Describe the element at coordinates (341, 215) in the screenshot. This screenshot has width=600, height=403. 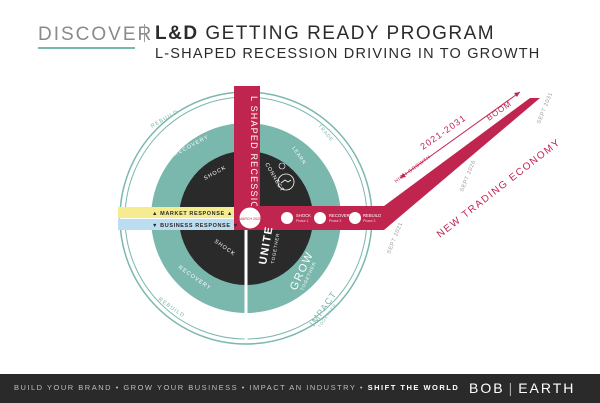
I see `milestone-recovery-label: RECOVERY` at that location.